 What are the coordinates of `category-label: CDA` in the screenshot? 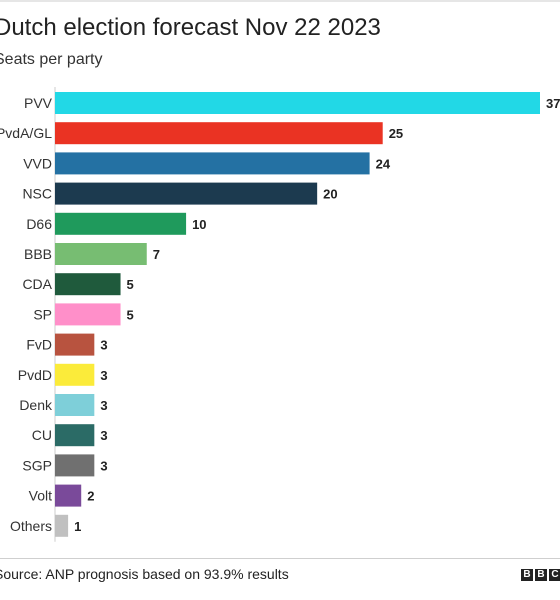 It's located at (37, 284).